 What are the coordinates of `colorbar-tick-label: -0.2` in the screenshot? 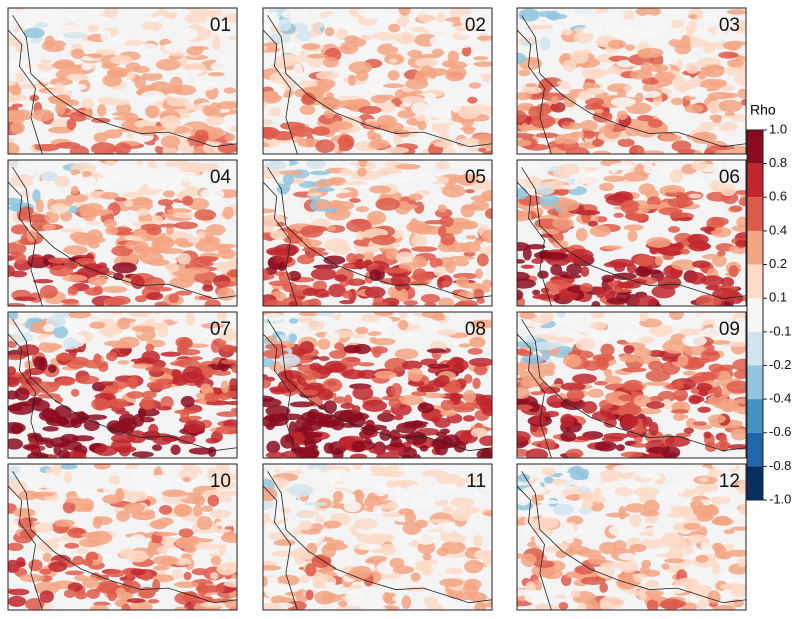 It's located at (780, 364).